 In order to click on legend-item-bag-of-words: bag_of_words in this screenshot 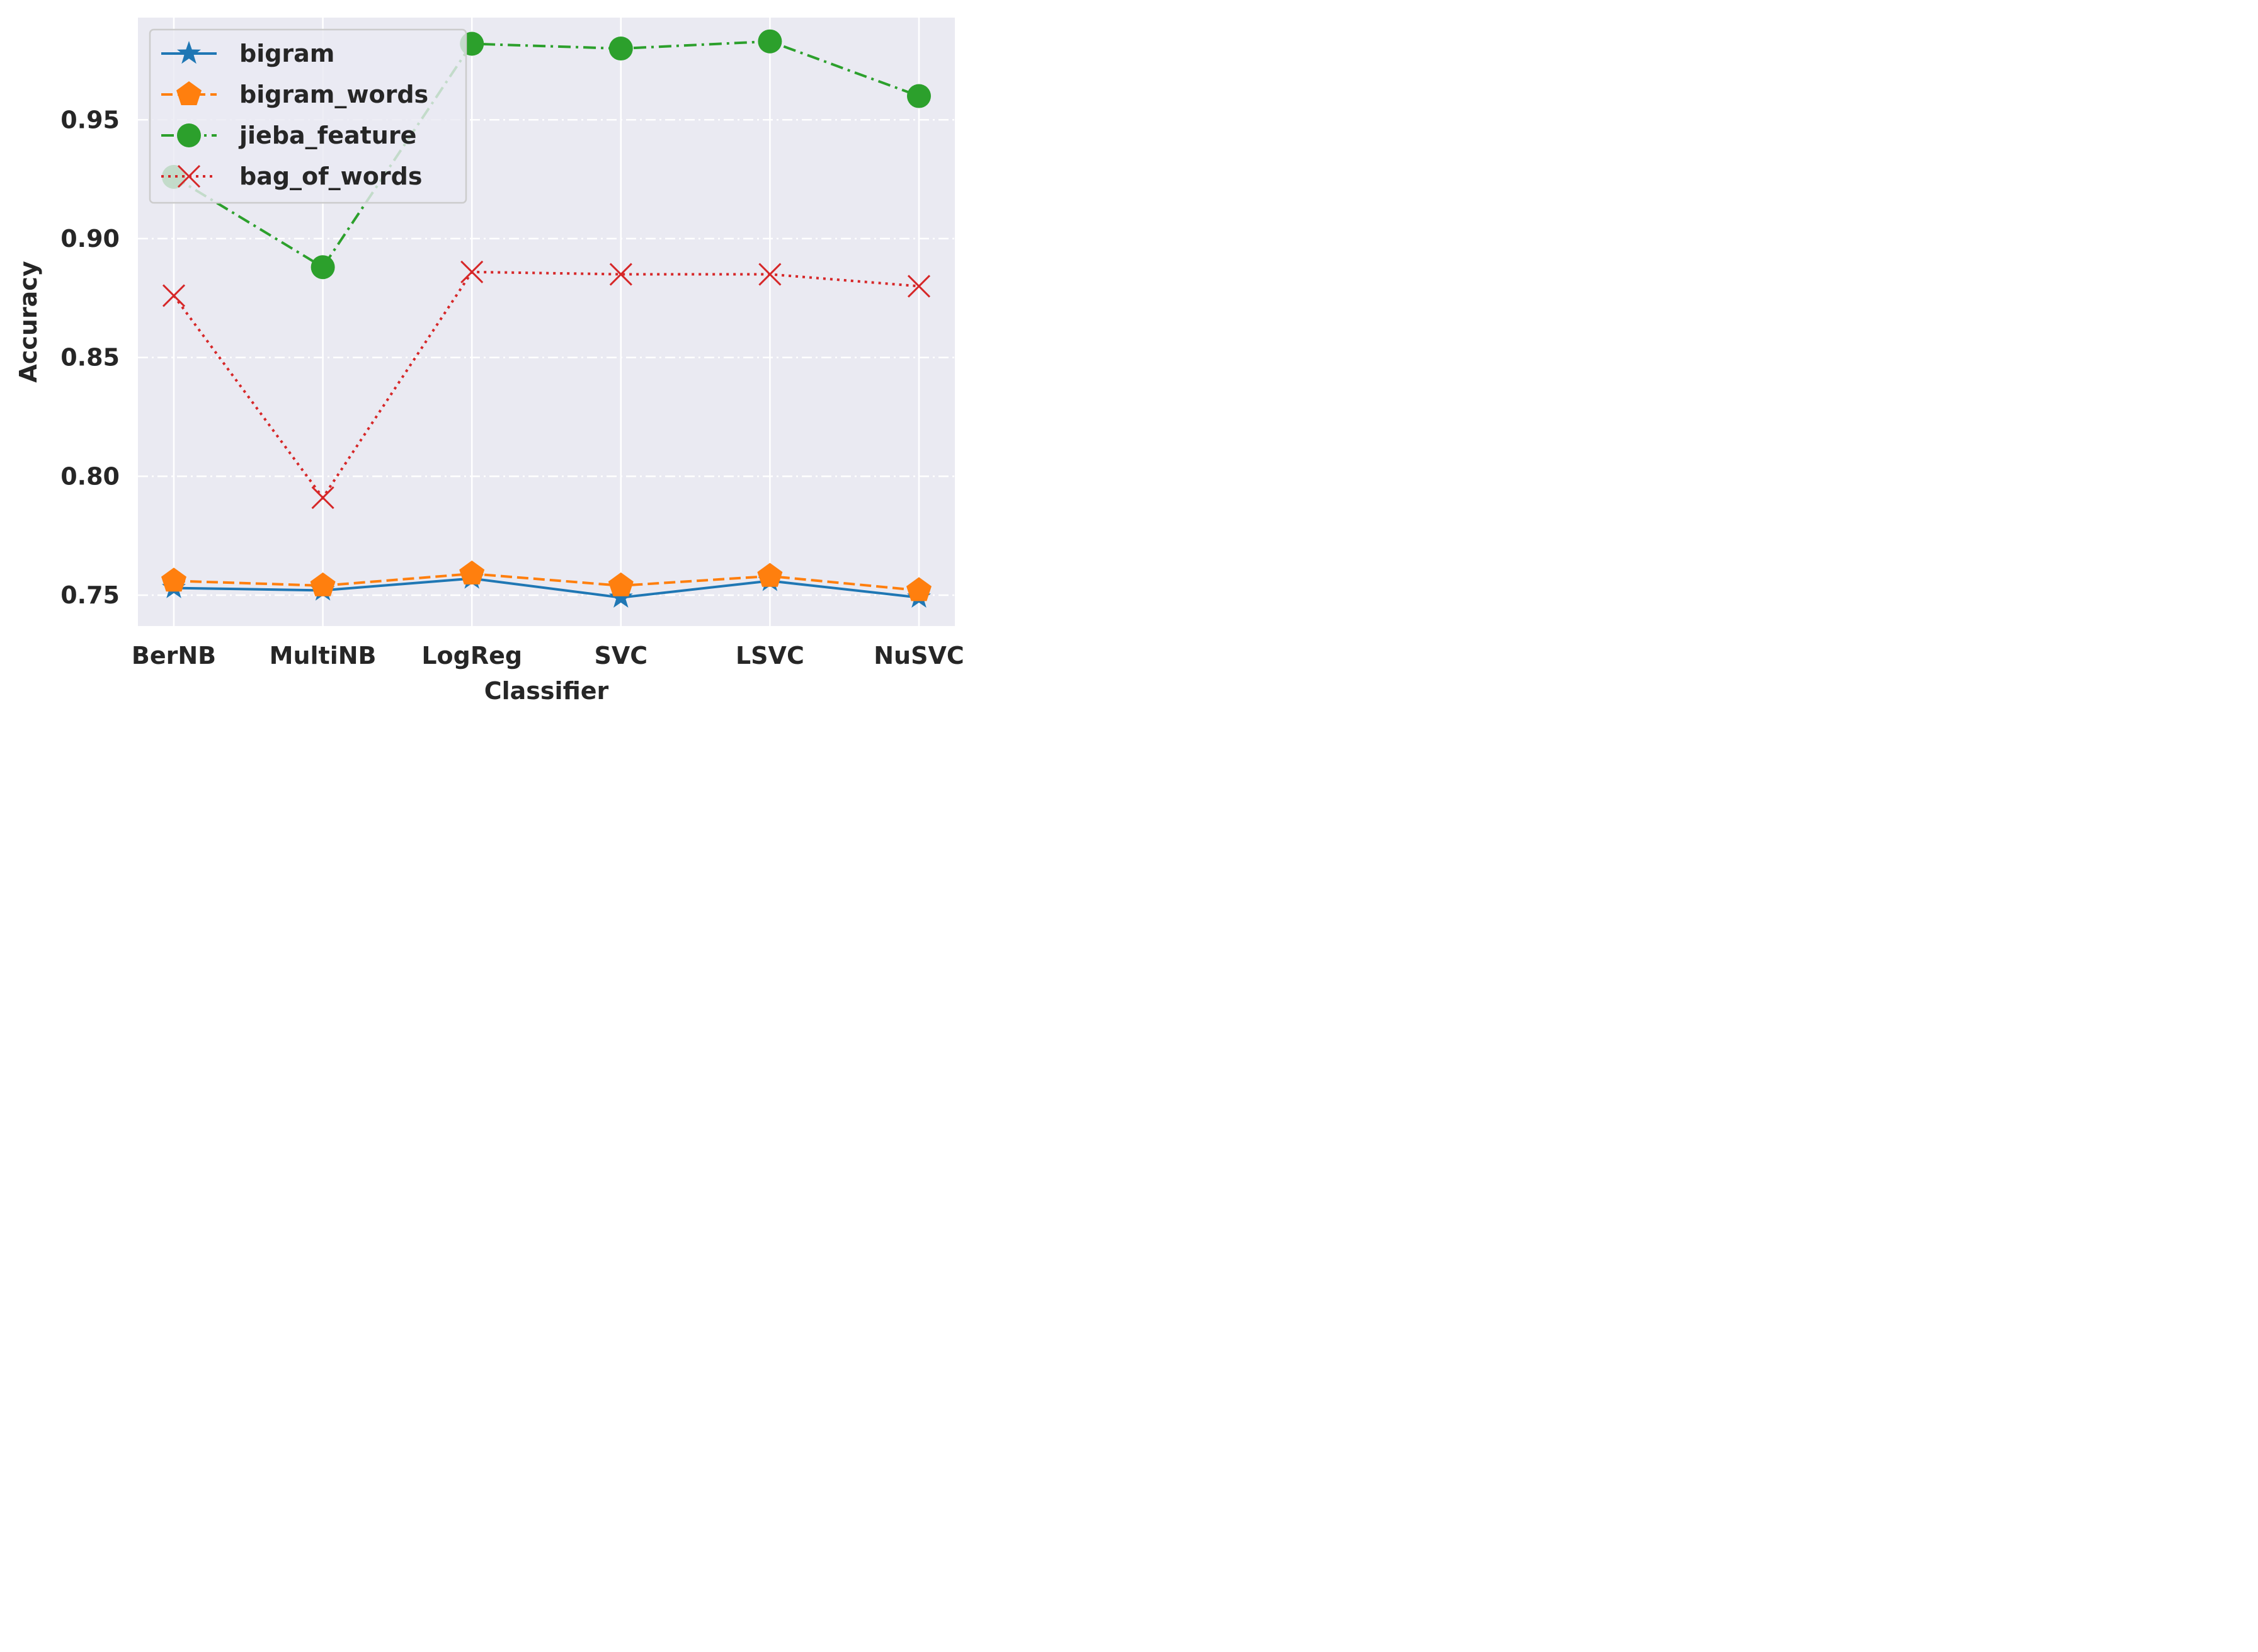, I will do `click(291, 176)`.